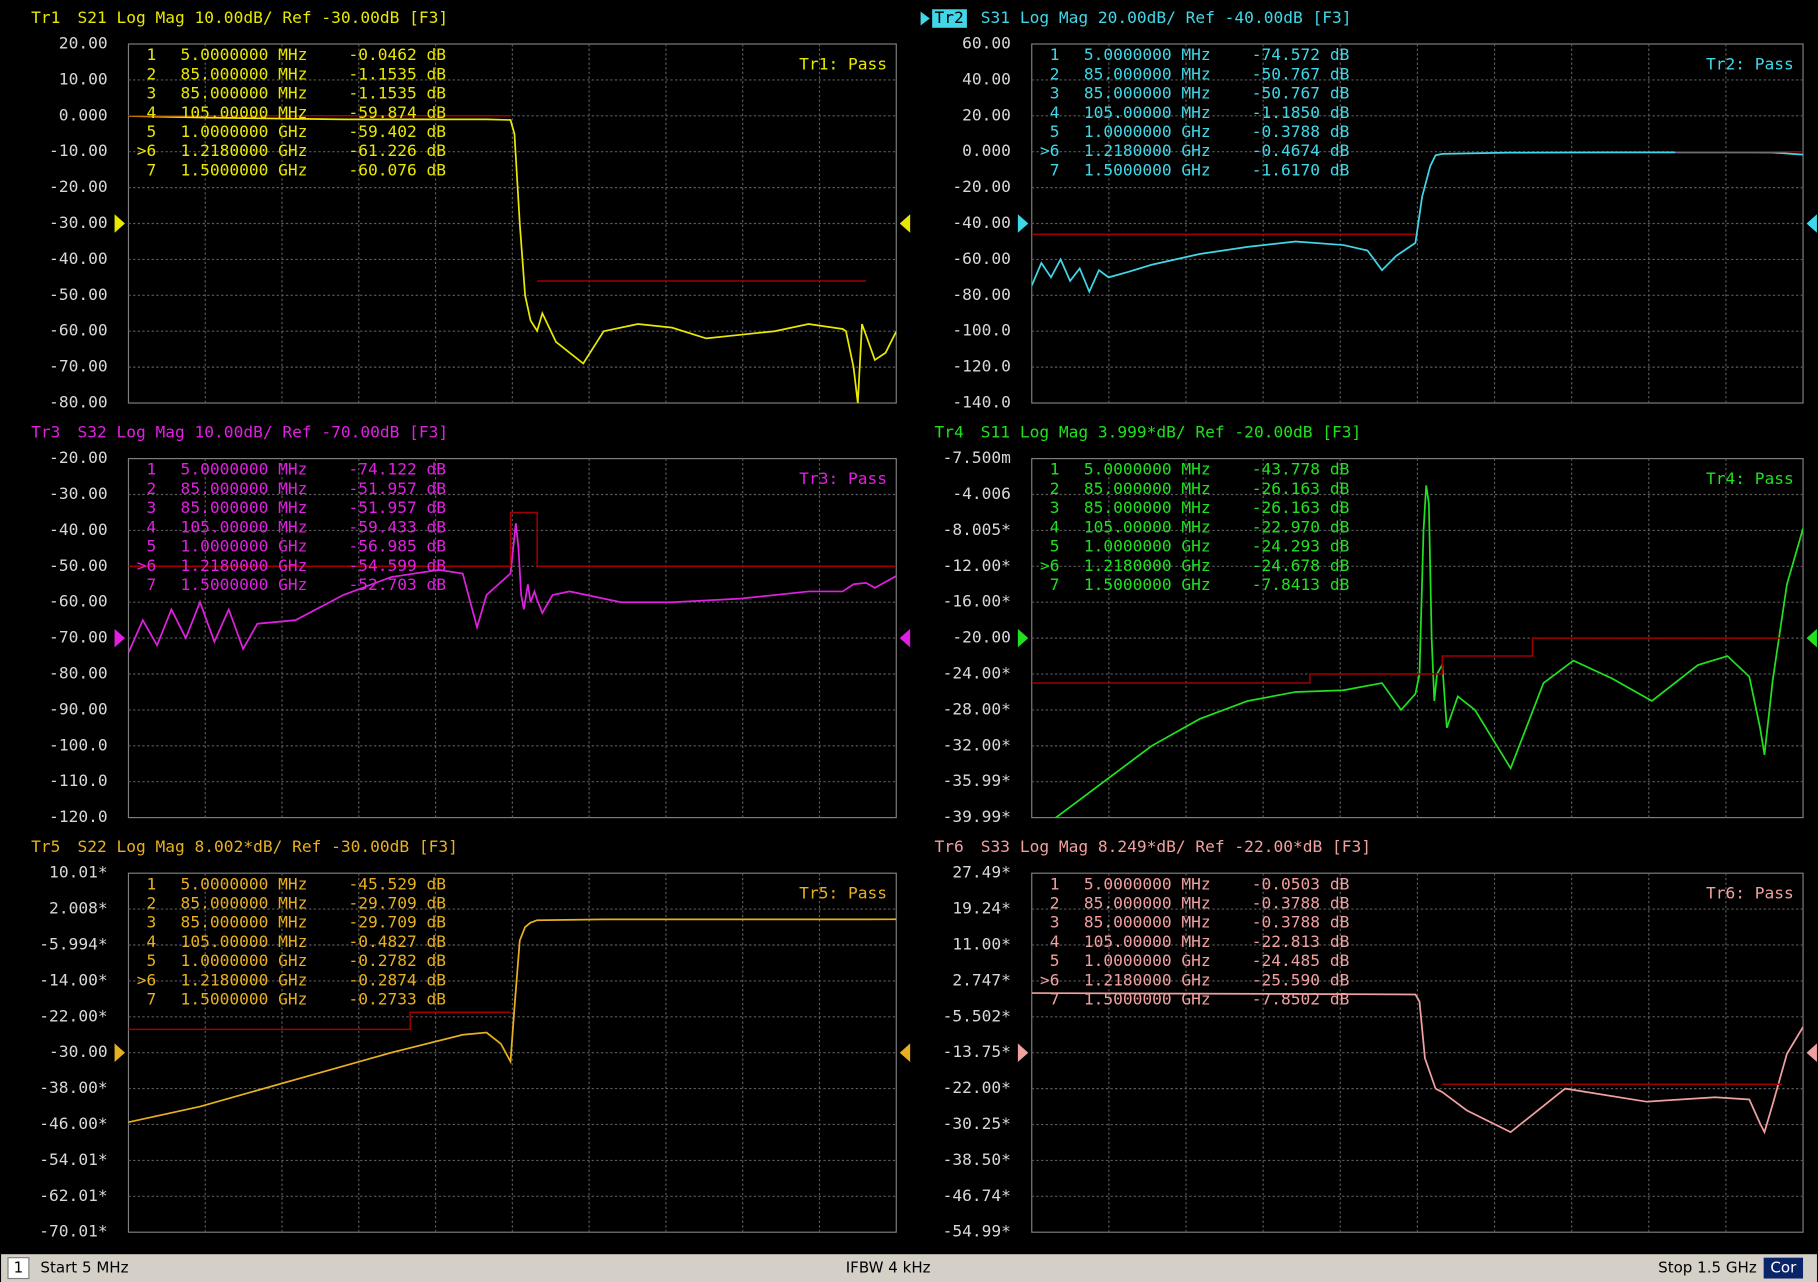  What do you see at coordinates (73, 1159) in the screenshot?
I see `y-tick-label: -54.01*` at bounding box center [73, 1159].